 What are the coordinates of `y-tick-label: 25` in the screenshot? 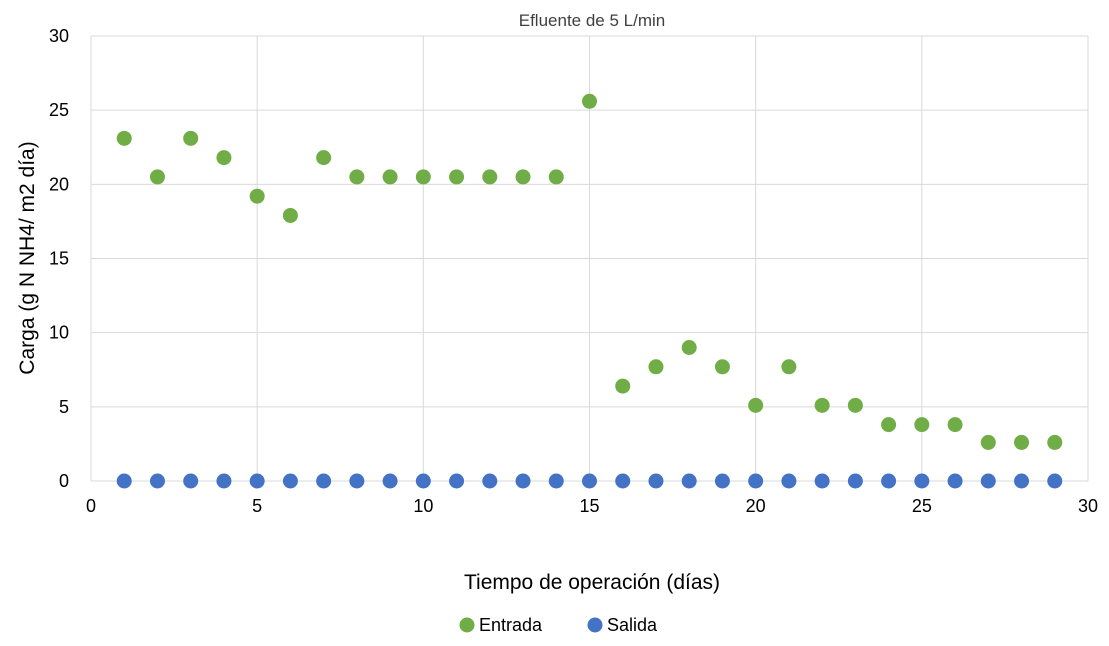 It's located at (59, 110).